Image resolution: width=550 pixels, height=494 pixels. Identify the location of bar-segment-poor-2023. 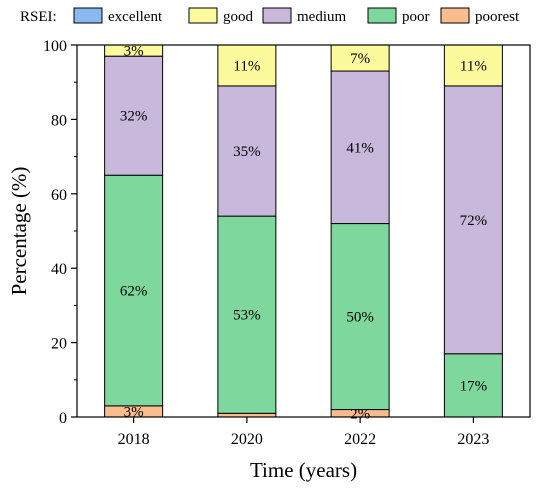
(473, 385).